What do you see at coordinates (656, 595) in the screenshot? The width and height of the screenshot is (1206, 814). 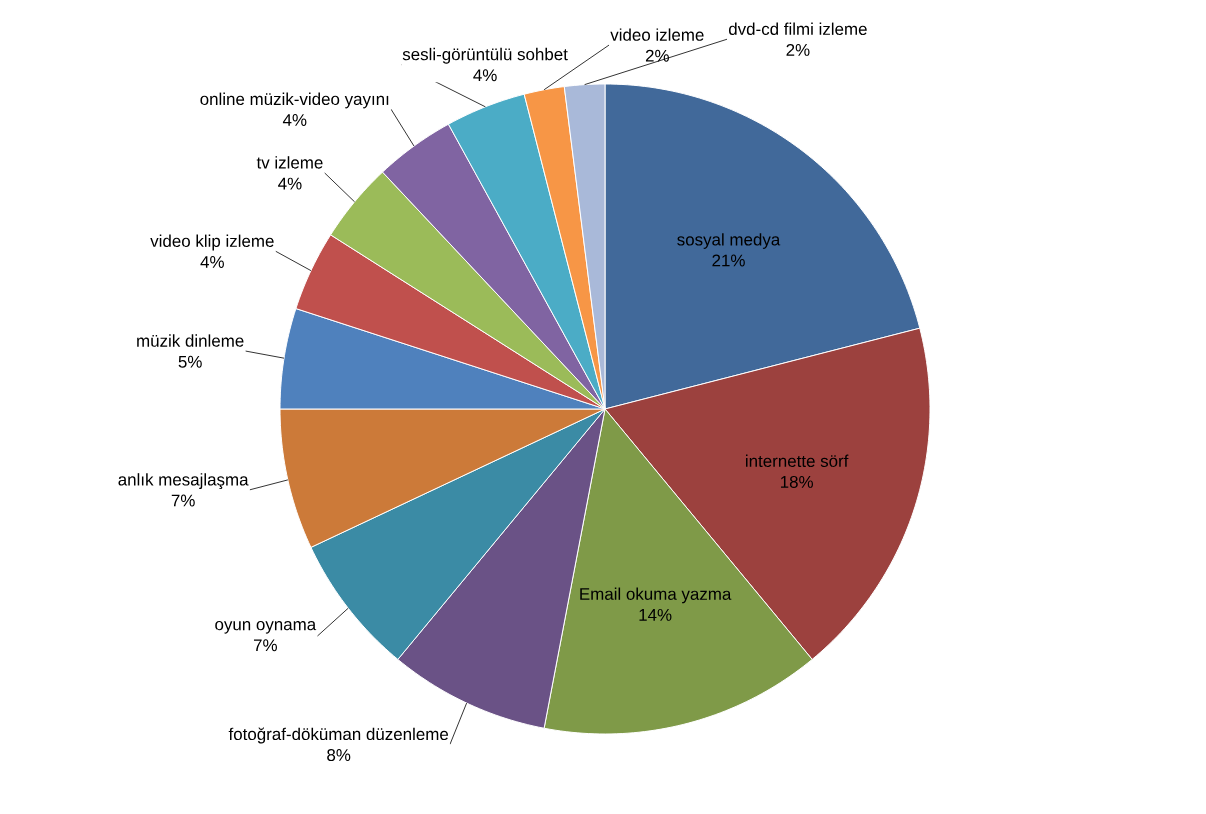 I see `slice-label: Email okuma yazma` at bounding box center [656, 595].